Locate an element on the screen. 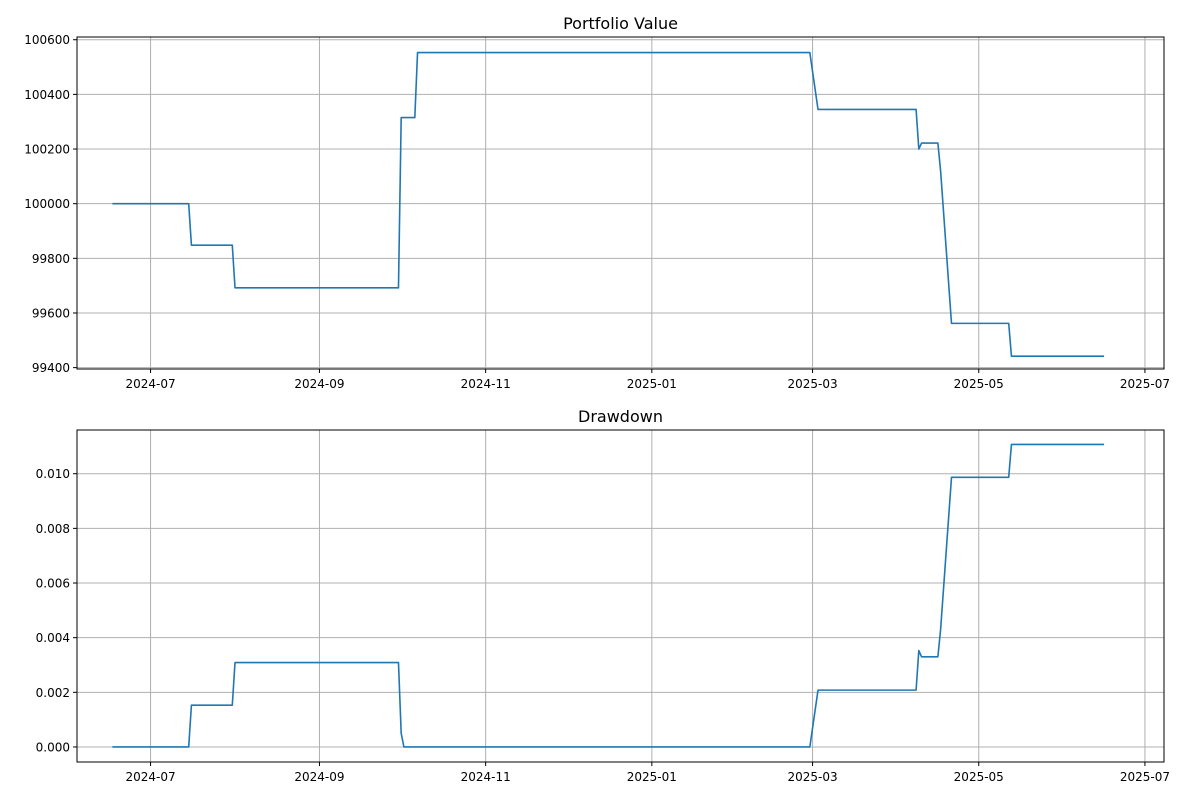 This screenshot has height=800, width=1200. y-tick-label: 0.008 is located at coordinates (53, 529).